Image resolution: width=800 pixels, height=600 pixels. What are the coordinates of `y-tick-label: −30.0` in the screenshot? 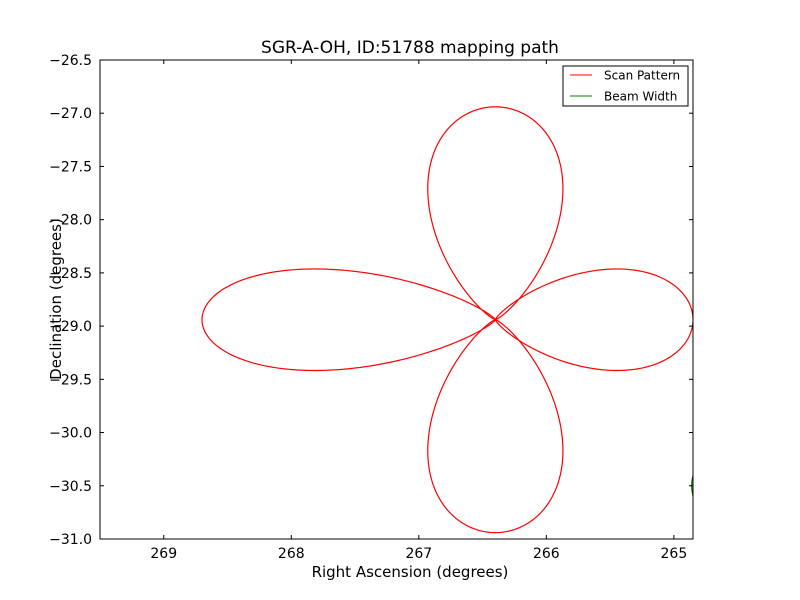 It's located at (70, 434).